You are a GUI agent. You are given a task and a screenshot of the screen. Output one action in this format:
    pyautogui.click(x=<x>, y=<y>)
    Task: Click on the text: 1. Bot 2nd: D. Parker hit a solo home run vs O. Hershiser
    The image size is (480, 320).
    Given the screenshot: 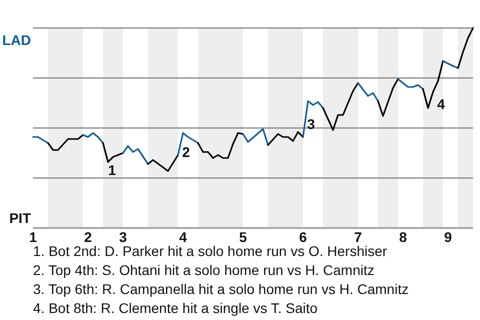 What is the action you would take?
    pyautogui.click(x=210, y=251)
    